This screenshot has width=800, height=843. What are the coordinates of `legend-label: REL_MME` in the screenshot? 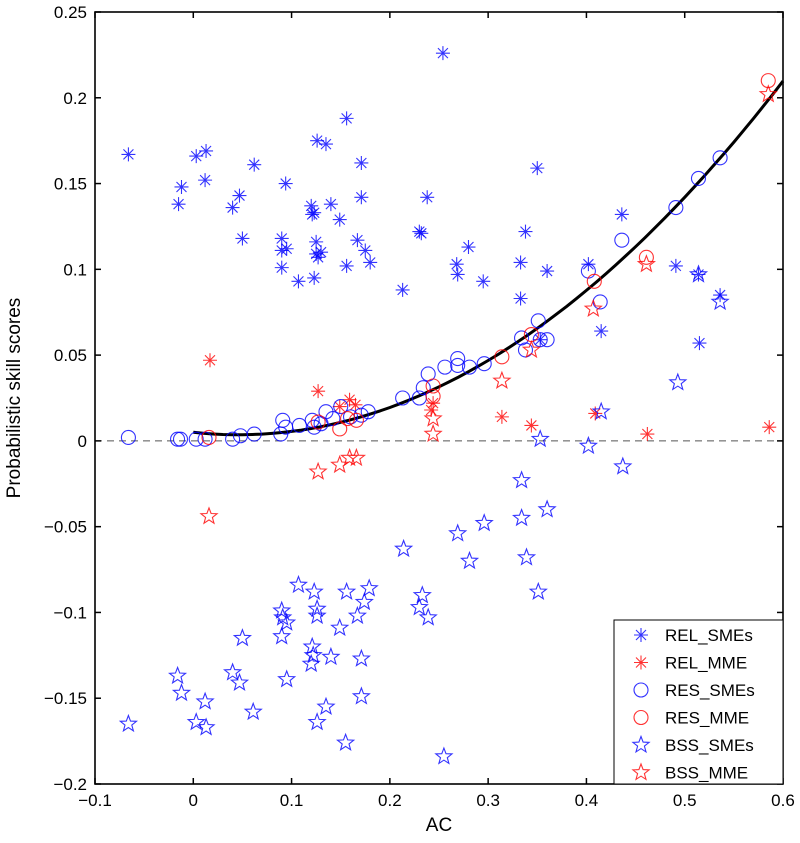 It's located at (706, 663).